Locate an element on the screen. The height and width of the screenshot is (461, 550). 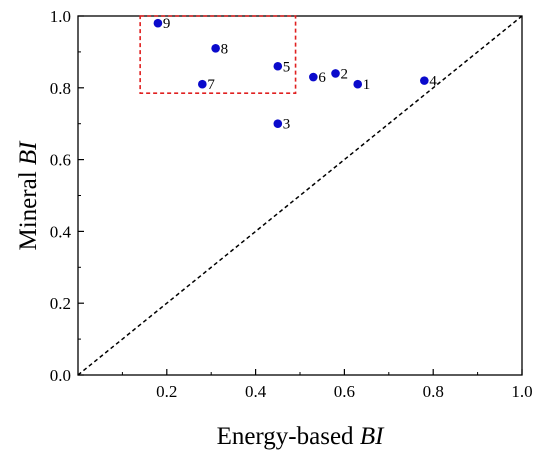
data-point-label-3: 3 is located at coordinates (287, 125).